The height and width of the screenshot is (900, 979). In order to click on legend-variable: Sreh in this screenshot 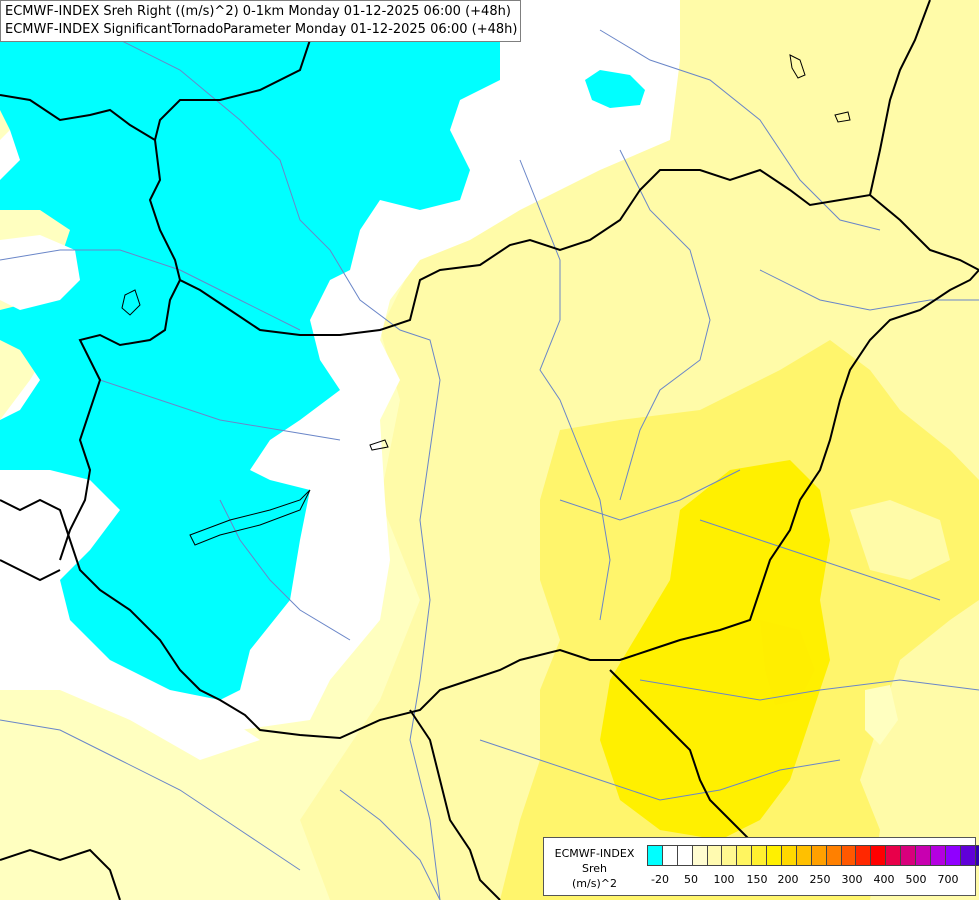, I will do `click(594, 868)`.